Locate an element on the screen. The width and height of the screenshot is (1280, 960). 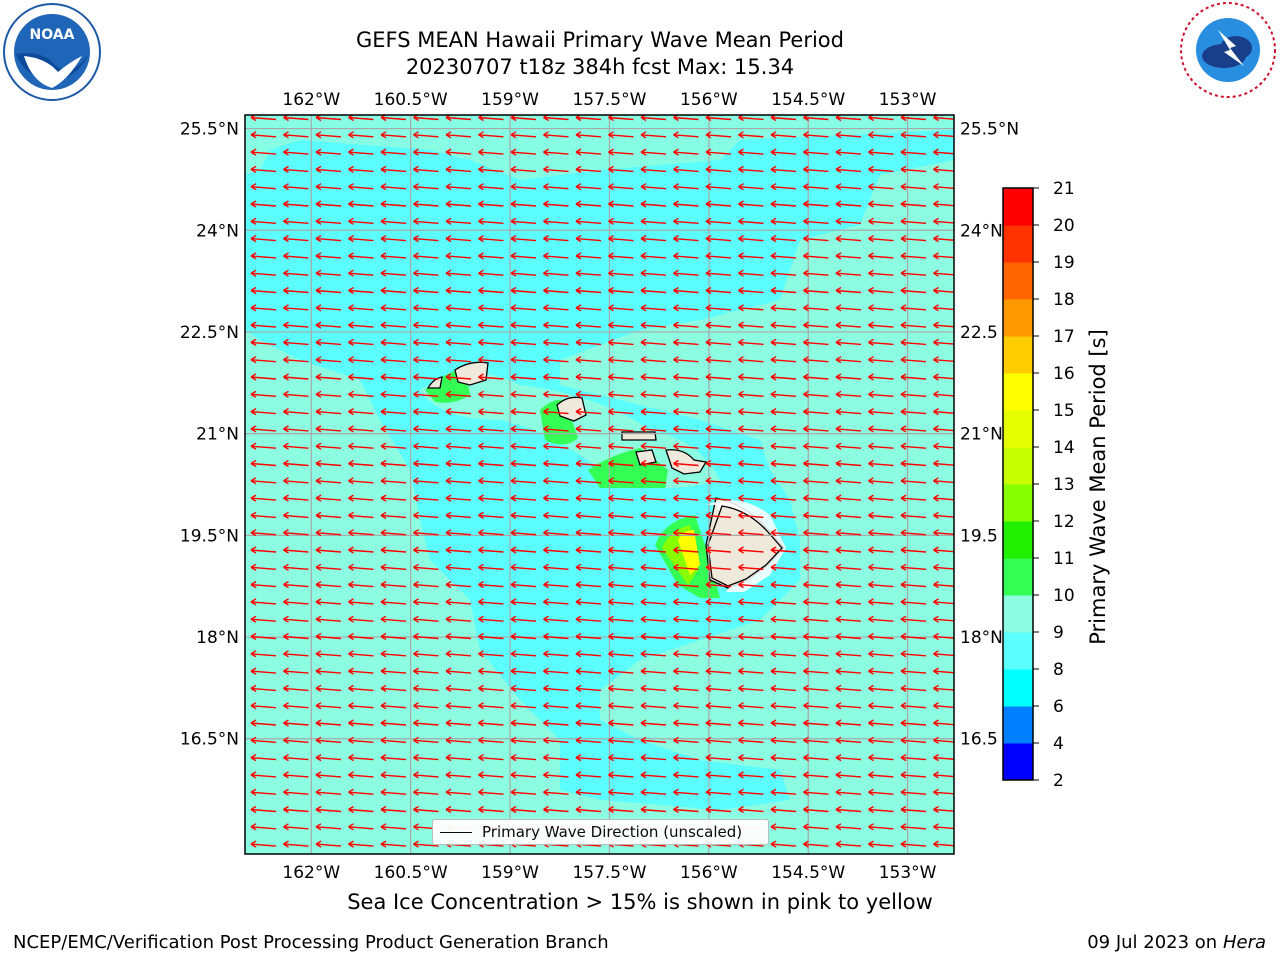
lat-tick-label-right: 16.5 is located at coordinates (979, 740).